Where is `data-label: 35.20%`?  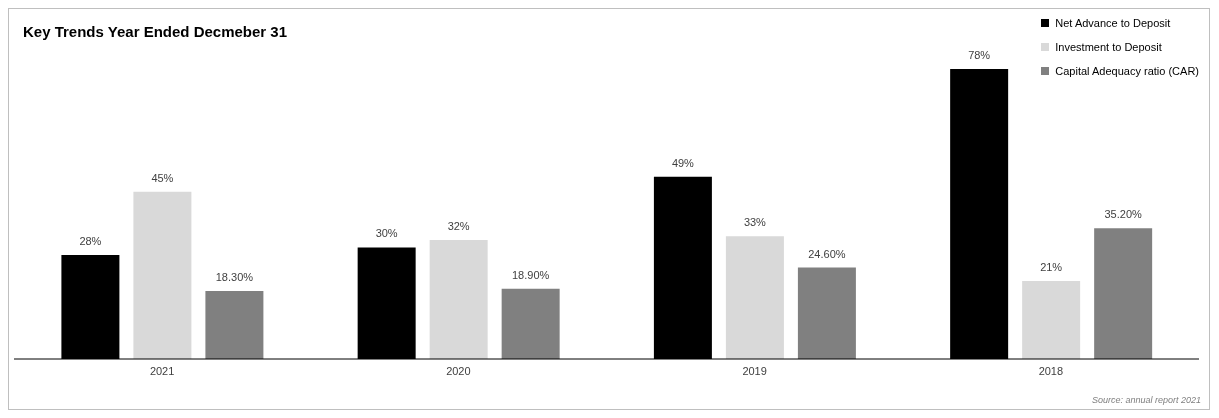
data-label: 35.20% is located at coordinates (1123, 214).